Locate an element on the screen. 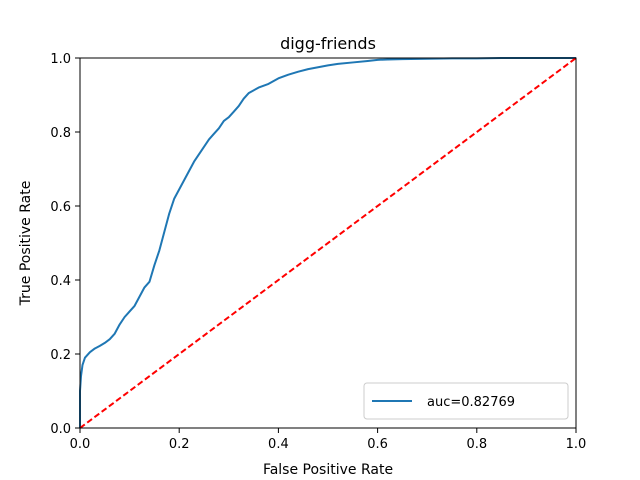  y-tick-label: 0.2 is located at coordinates (60, 355).